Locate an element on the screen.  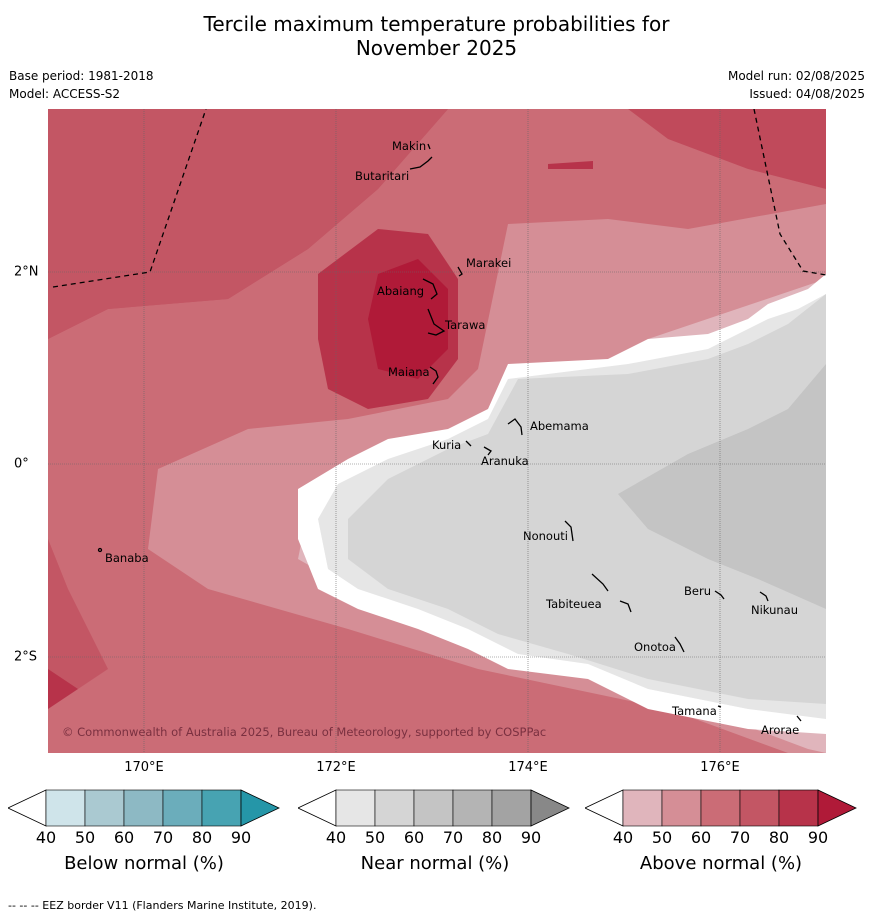
colorbar-below-tick: 50 is located at coordinates (85, 837).